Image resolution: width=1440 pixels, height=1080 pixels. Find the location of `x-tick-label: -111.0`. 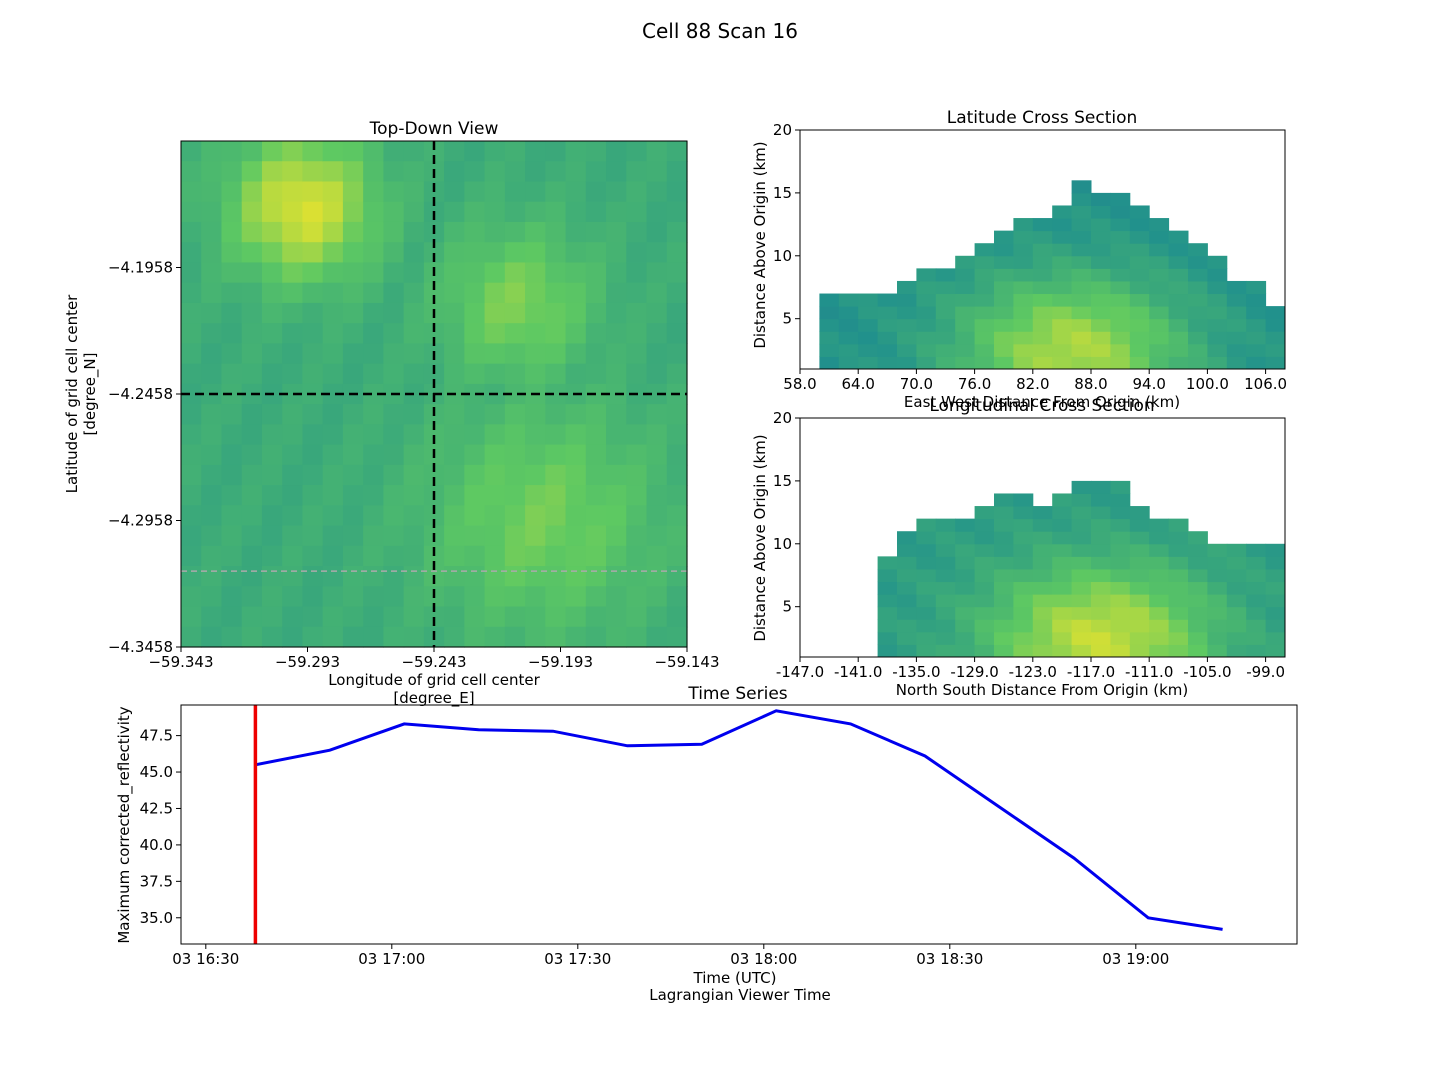

x-tick-label: -111.0 is located at coordinates (1149, 672).